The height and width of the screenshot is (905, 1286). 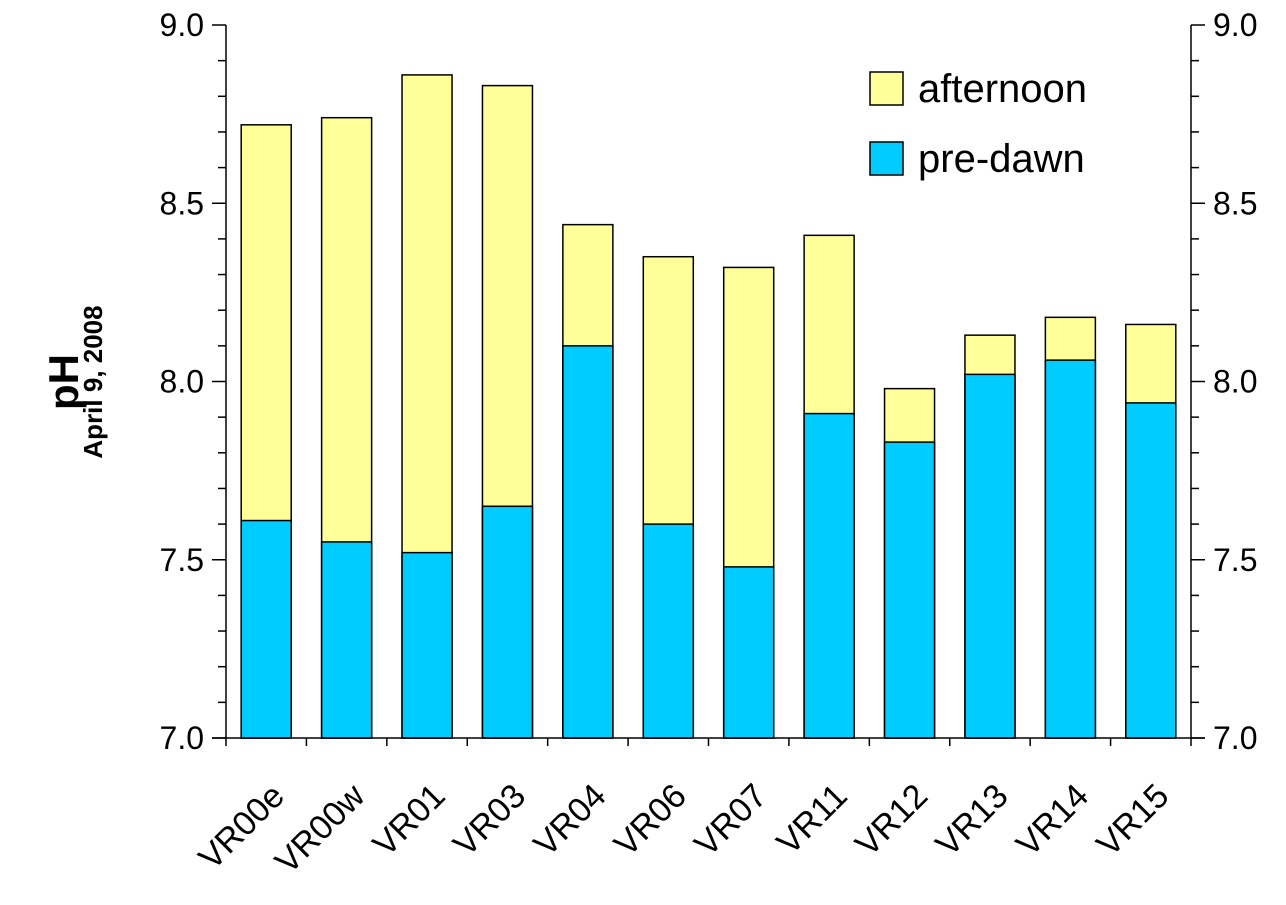 What do you see at coordinates (93, 381) in the screenshot?
I see `y-axis-sublabel: April 9, 2008` at bounding box center [93, 381].